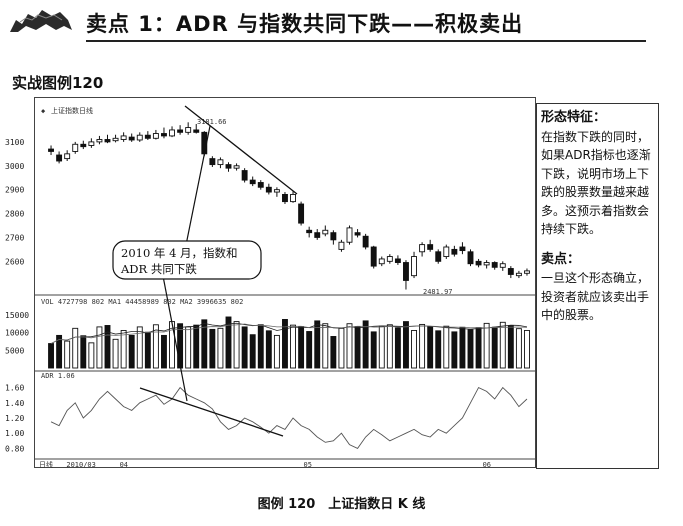  What do you see at coordinates (574, 117) in the screenshot?
I see `callout-heading-features: 形态特征：` at bounding box center [574, 117].